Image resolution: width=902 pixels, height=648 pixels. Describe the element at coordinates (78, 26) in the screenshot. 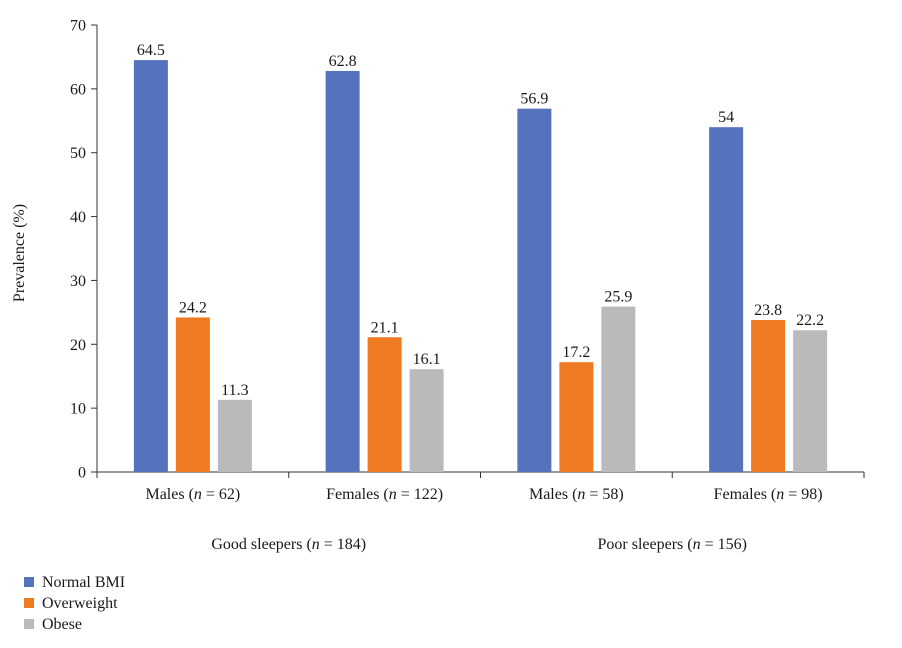

I see `y-tick-label: 70` at that location.